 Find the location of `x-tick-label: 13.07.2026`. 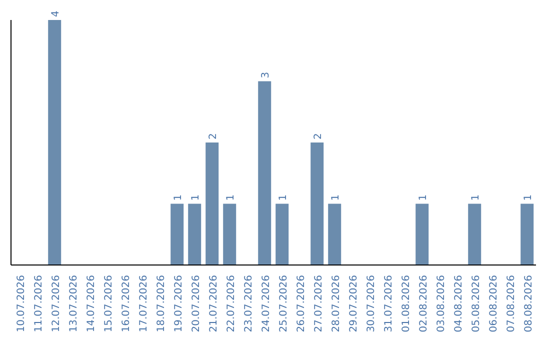

x-tick-label: 13.07.2026 is located at coordinates (74, 303).